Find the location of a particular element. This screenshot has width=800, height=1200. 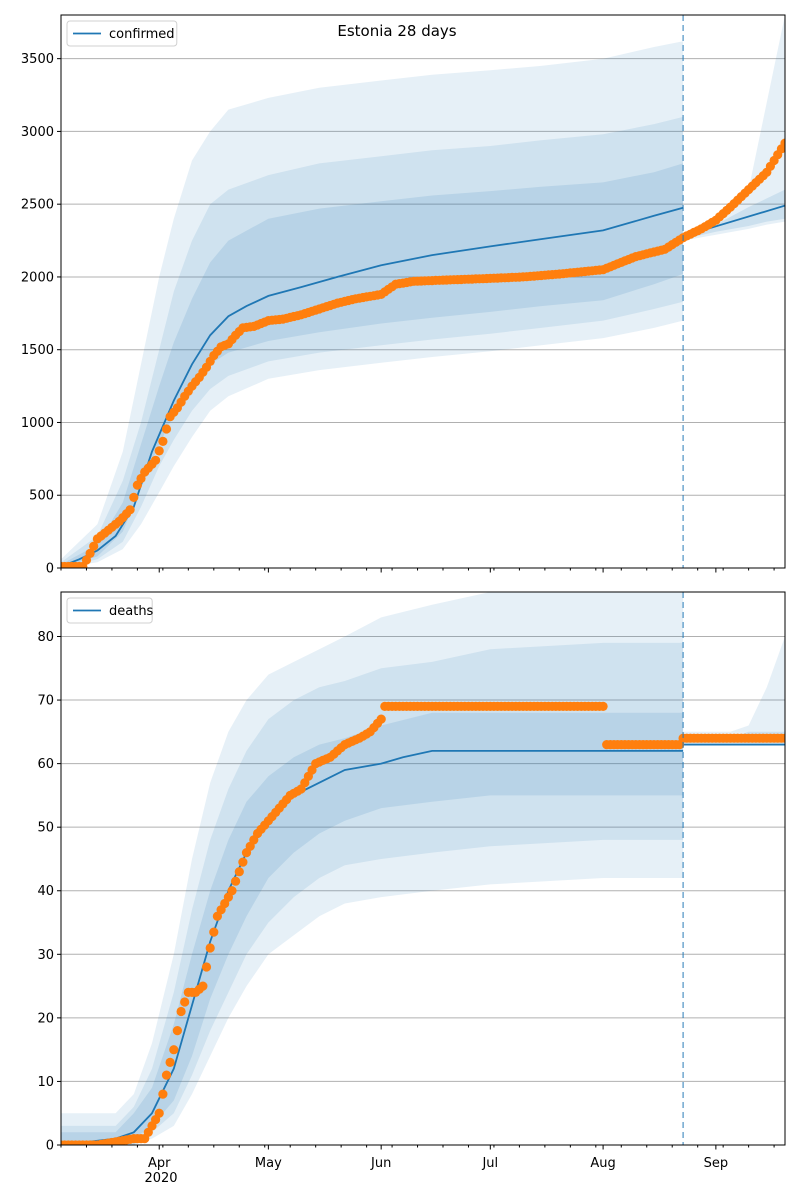

y-tick-label: 80 is located at coordinates (45, 637).